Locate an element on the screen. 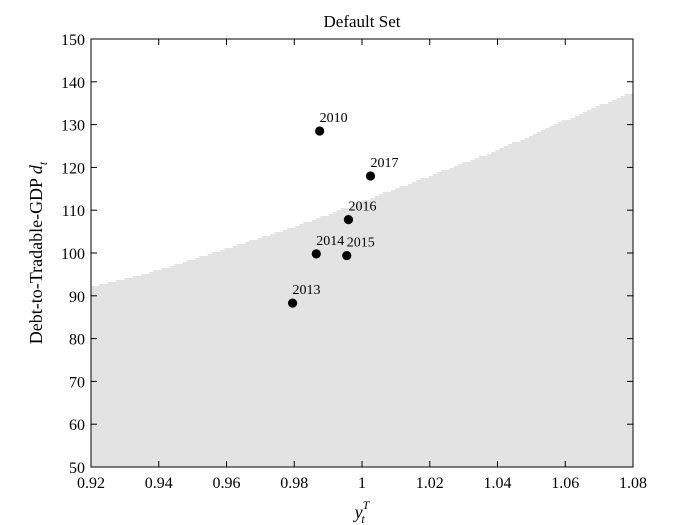 The width and height of the screenshot is (700, 525). data-point-label-2017: 2017 is located at coordinates (384, 163).